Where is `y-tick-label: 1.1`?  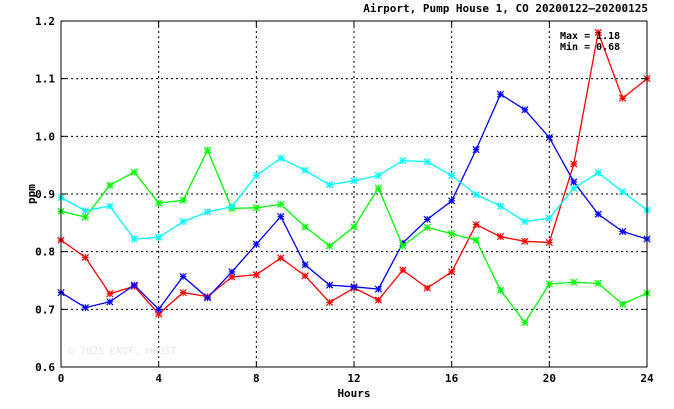 y-tick-label: 1.1 is located at coordinates (45, 79).